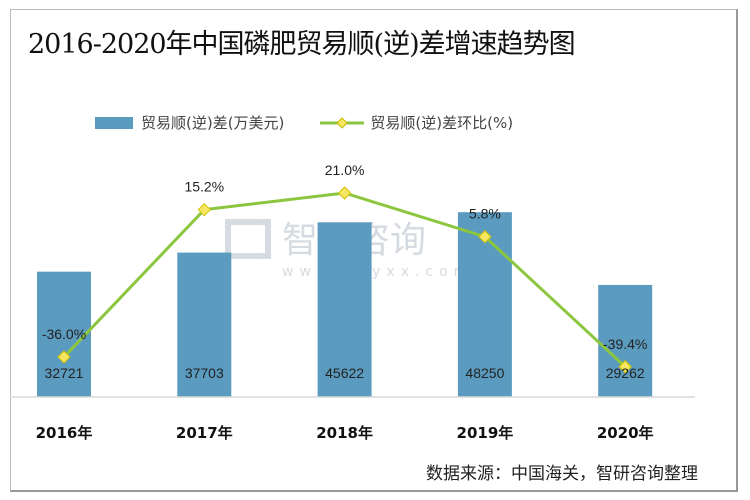 Image resolution: width=750 pixels, height=500 pixels. I want to click on legend-label: 贸易顺(逆)差(万美元), so click(213, 123).